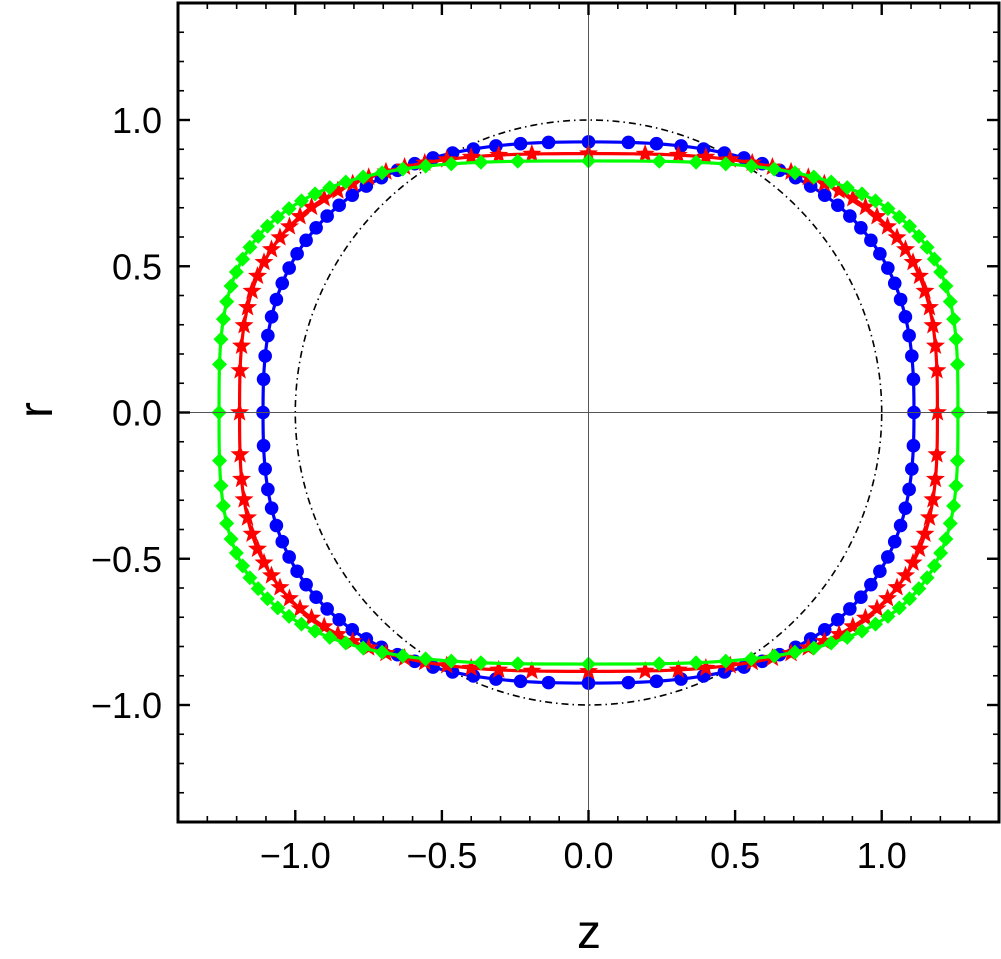  What do you see at coordinates (36, 410) in the screenshot?
I see `y-axis-label: r` at bounding box center [36, 410].